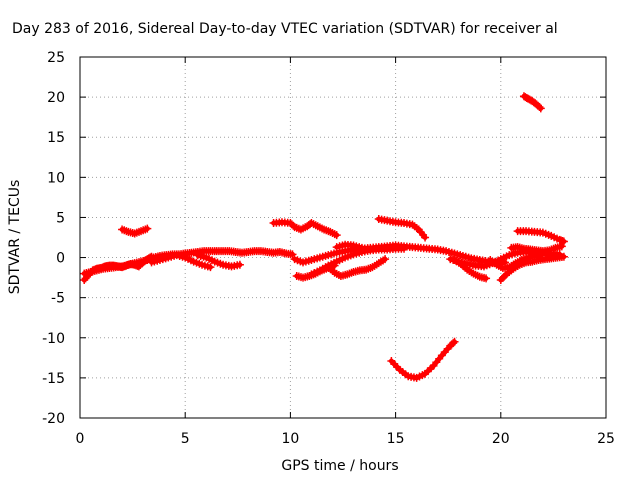 This screenshot has height=480, width=640. I want to click on y-tick-label: -5, so click(58, 299).